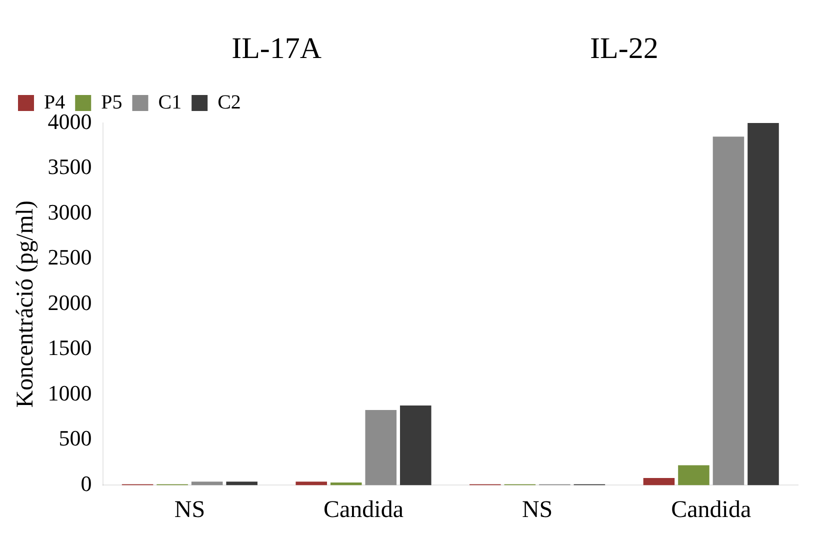 The image size is (828, 539). What do you see at coordinates (70, 167) in the screenshot?
I see `y-tick-label: 3500` at bounding box center [70, 167].